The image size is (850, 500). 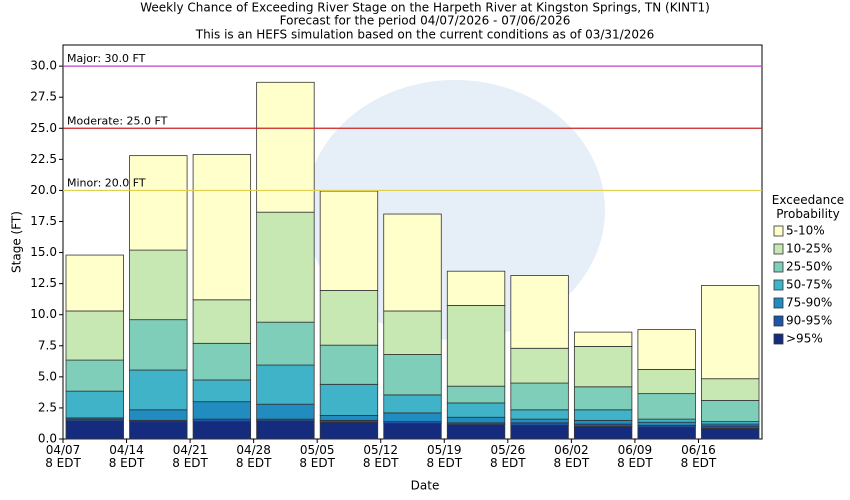 I want to click on x-tick-label: 06/02 8 EDT, so click(x=571, y=456).